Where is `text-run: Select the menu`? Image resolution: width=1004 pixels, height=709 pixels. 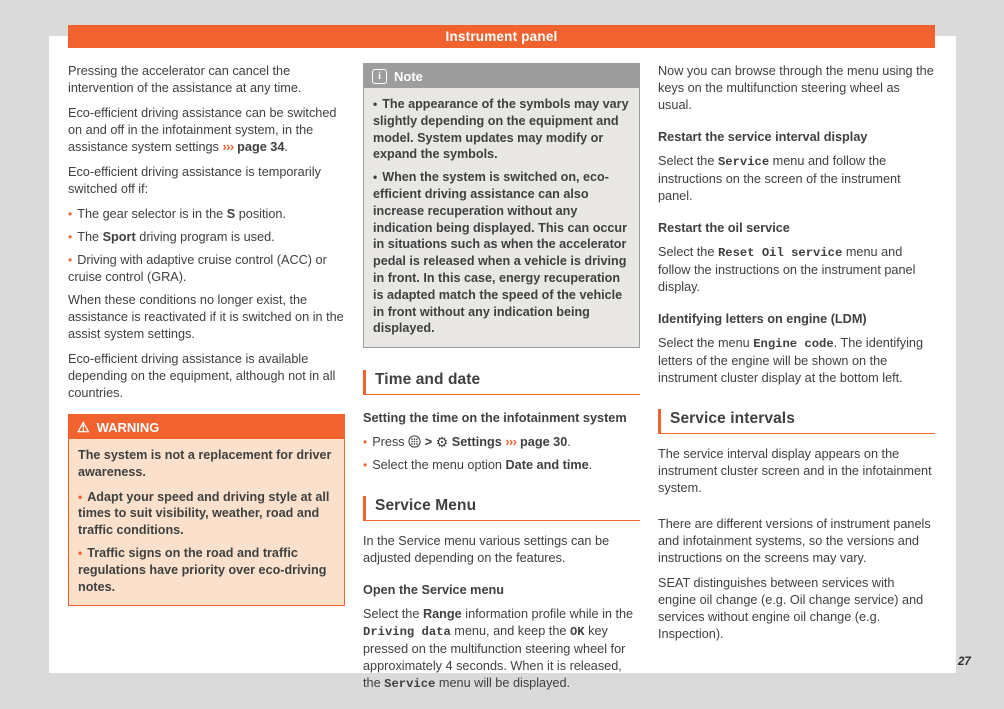
text-run: Select the menu is located at coordinates (706, 343).